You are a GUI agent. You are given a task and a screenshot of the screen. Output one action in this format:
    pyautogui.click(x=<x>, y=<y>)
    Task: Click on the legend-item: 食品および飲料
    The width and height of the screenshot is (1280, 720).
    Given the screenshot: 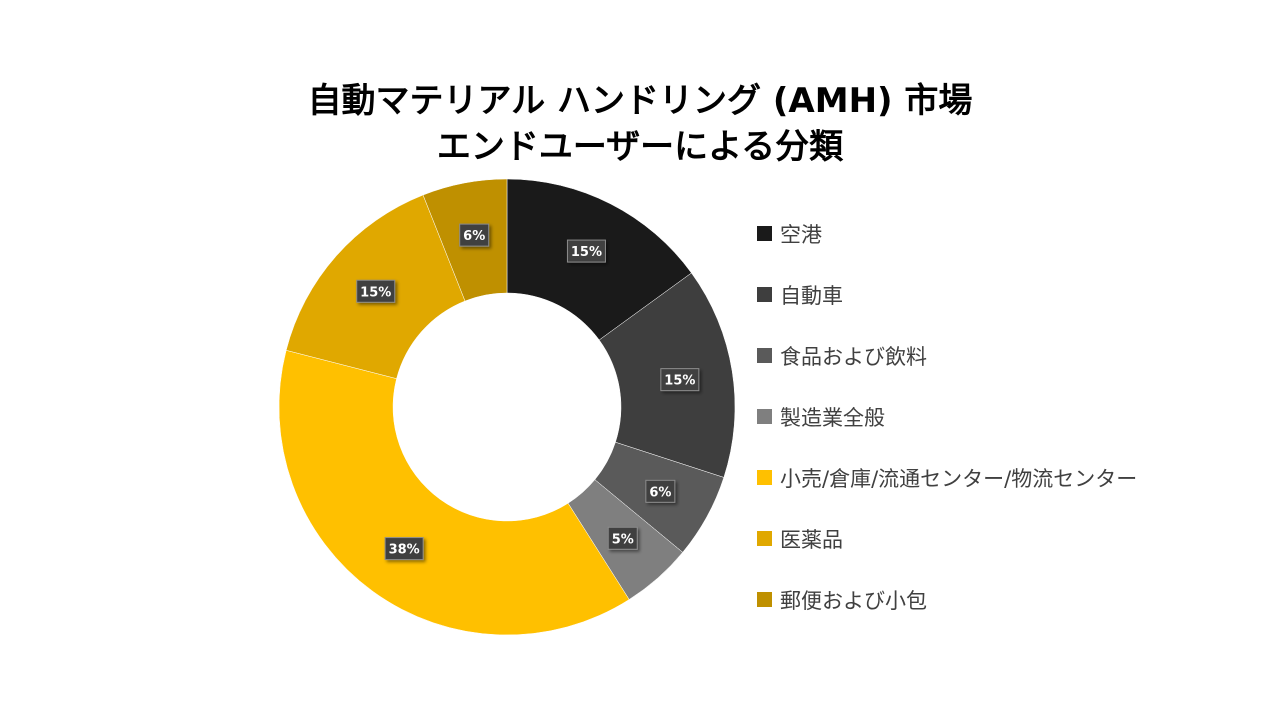 What is the action you would take?
    pyautogui.click(x=947, y=355)
    